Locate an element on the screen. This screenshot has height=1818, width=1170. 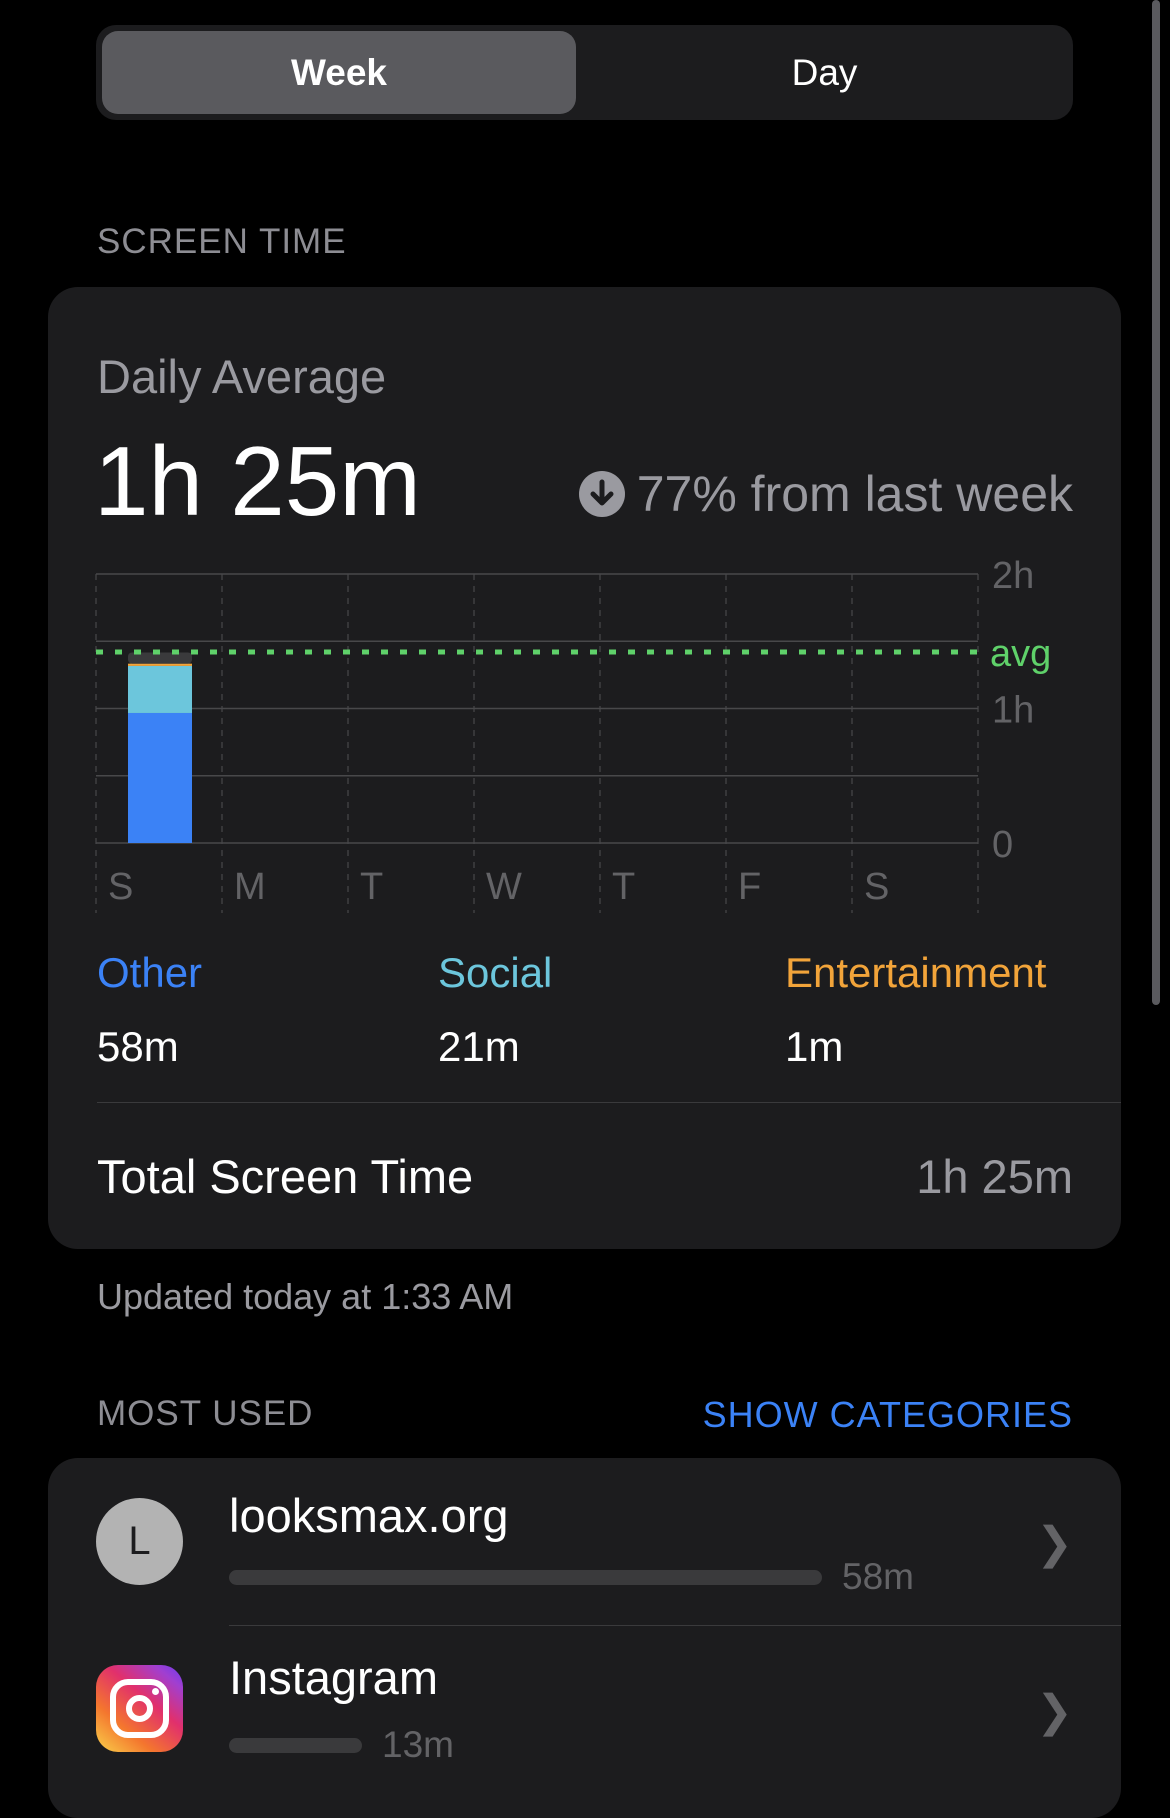
bar-segment-entertainment is located at coordinates (160, 664).